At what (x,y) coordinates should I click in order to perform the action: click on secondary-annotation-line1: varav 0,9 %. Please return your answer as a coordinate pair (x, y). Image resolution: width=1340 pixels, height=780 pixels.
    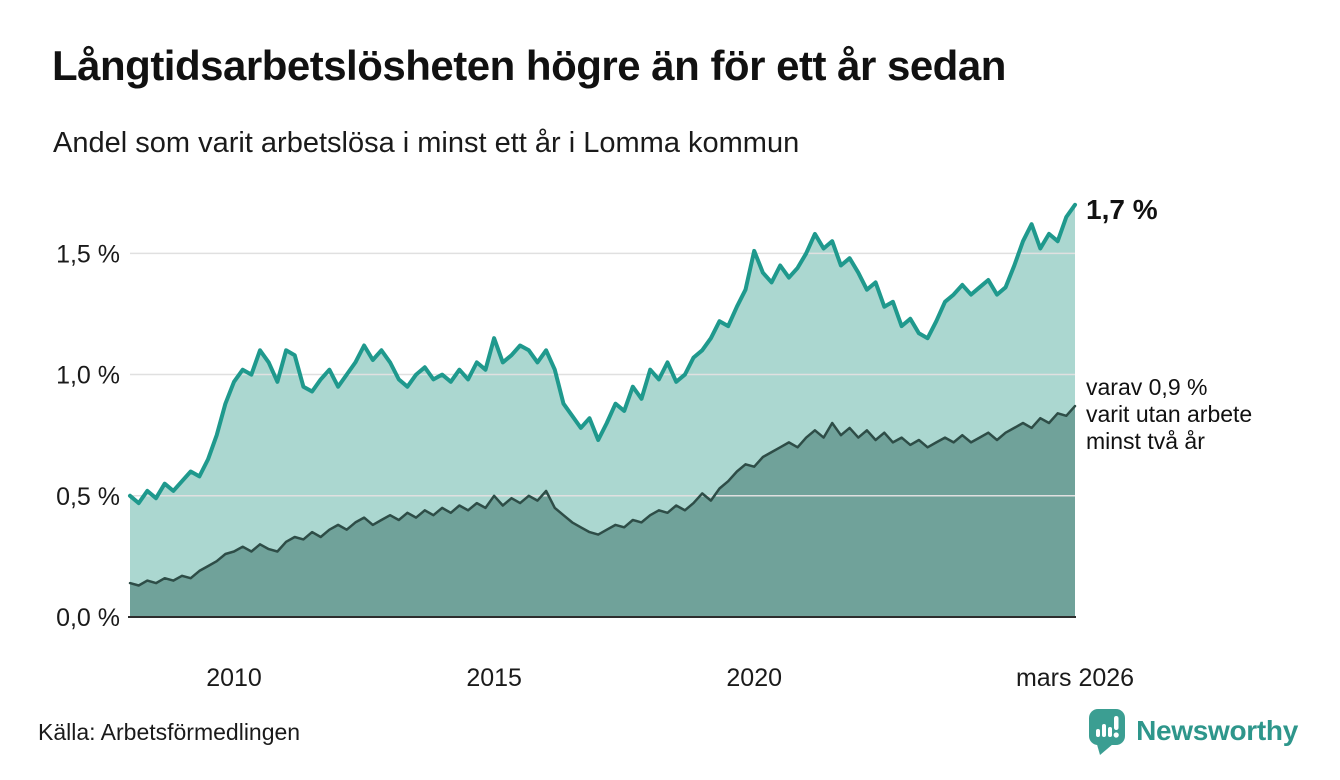
    Looking at the image, I should click on (1147, 387).